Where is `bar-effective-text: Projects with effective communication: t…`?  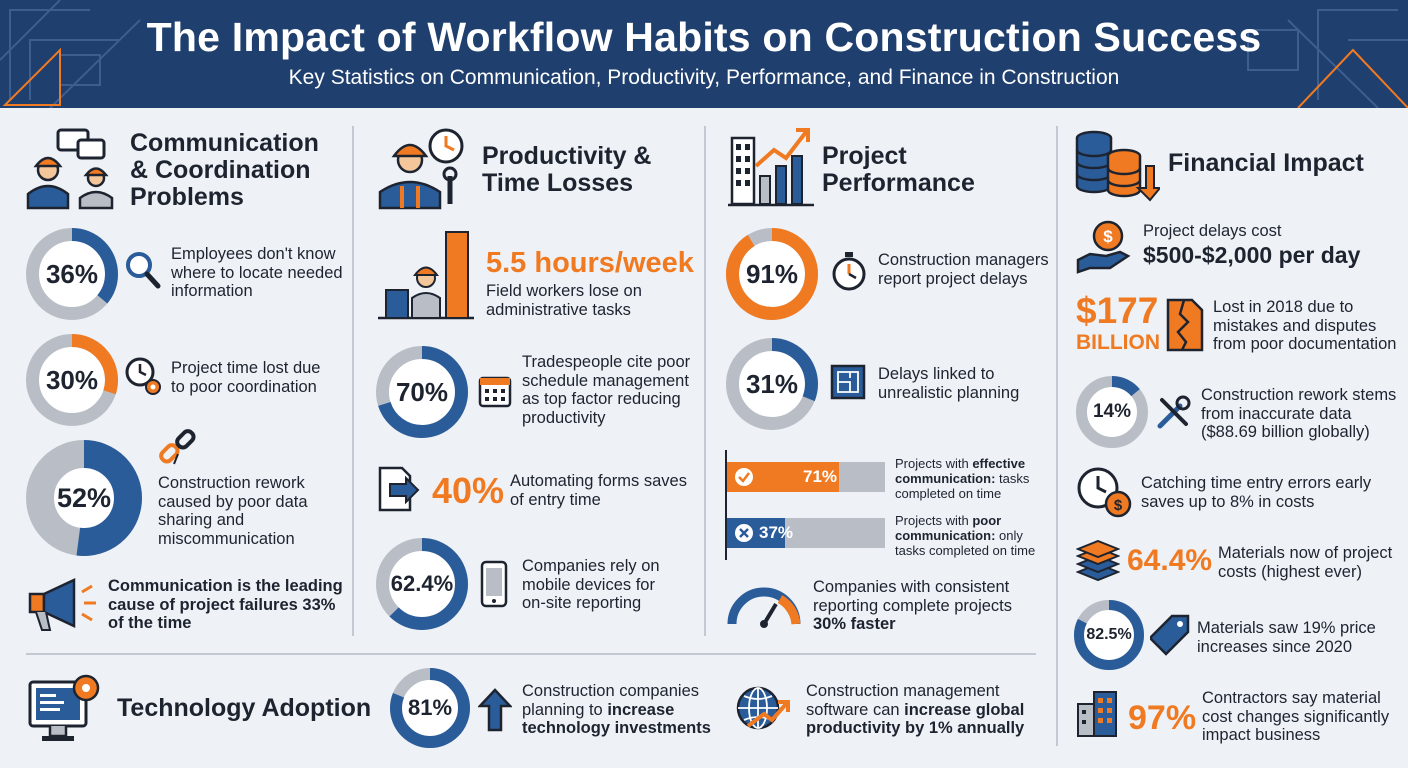 bar-effective-text: Projects with effective communication: t… is located at coordinates (962, 478).